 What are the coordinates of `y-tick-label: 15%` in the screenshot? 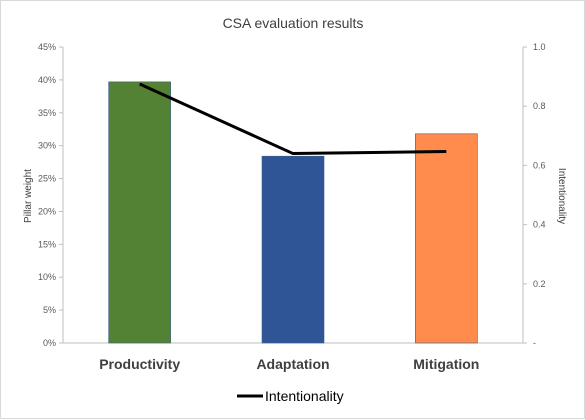 It's located at (47, 244).